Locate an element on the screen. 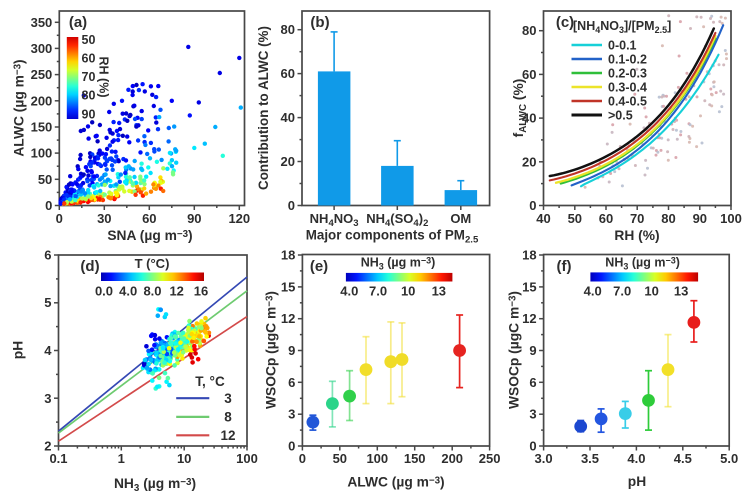  svg-text: OM is located at coordinates (460, 218).